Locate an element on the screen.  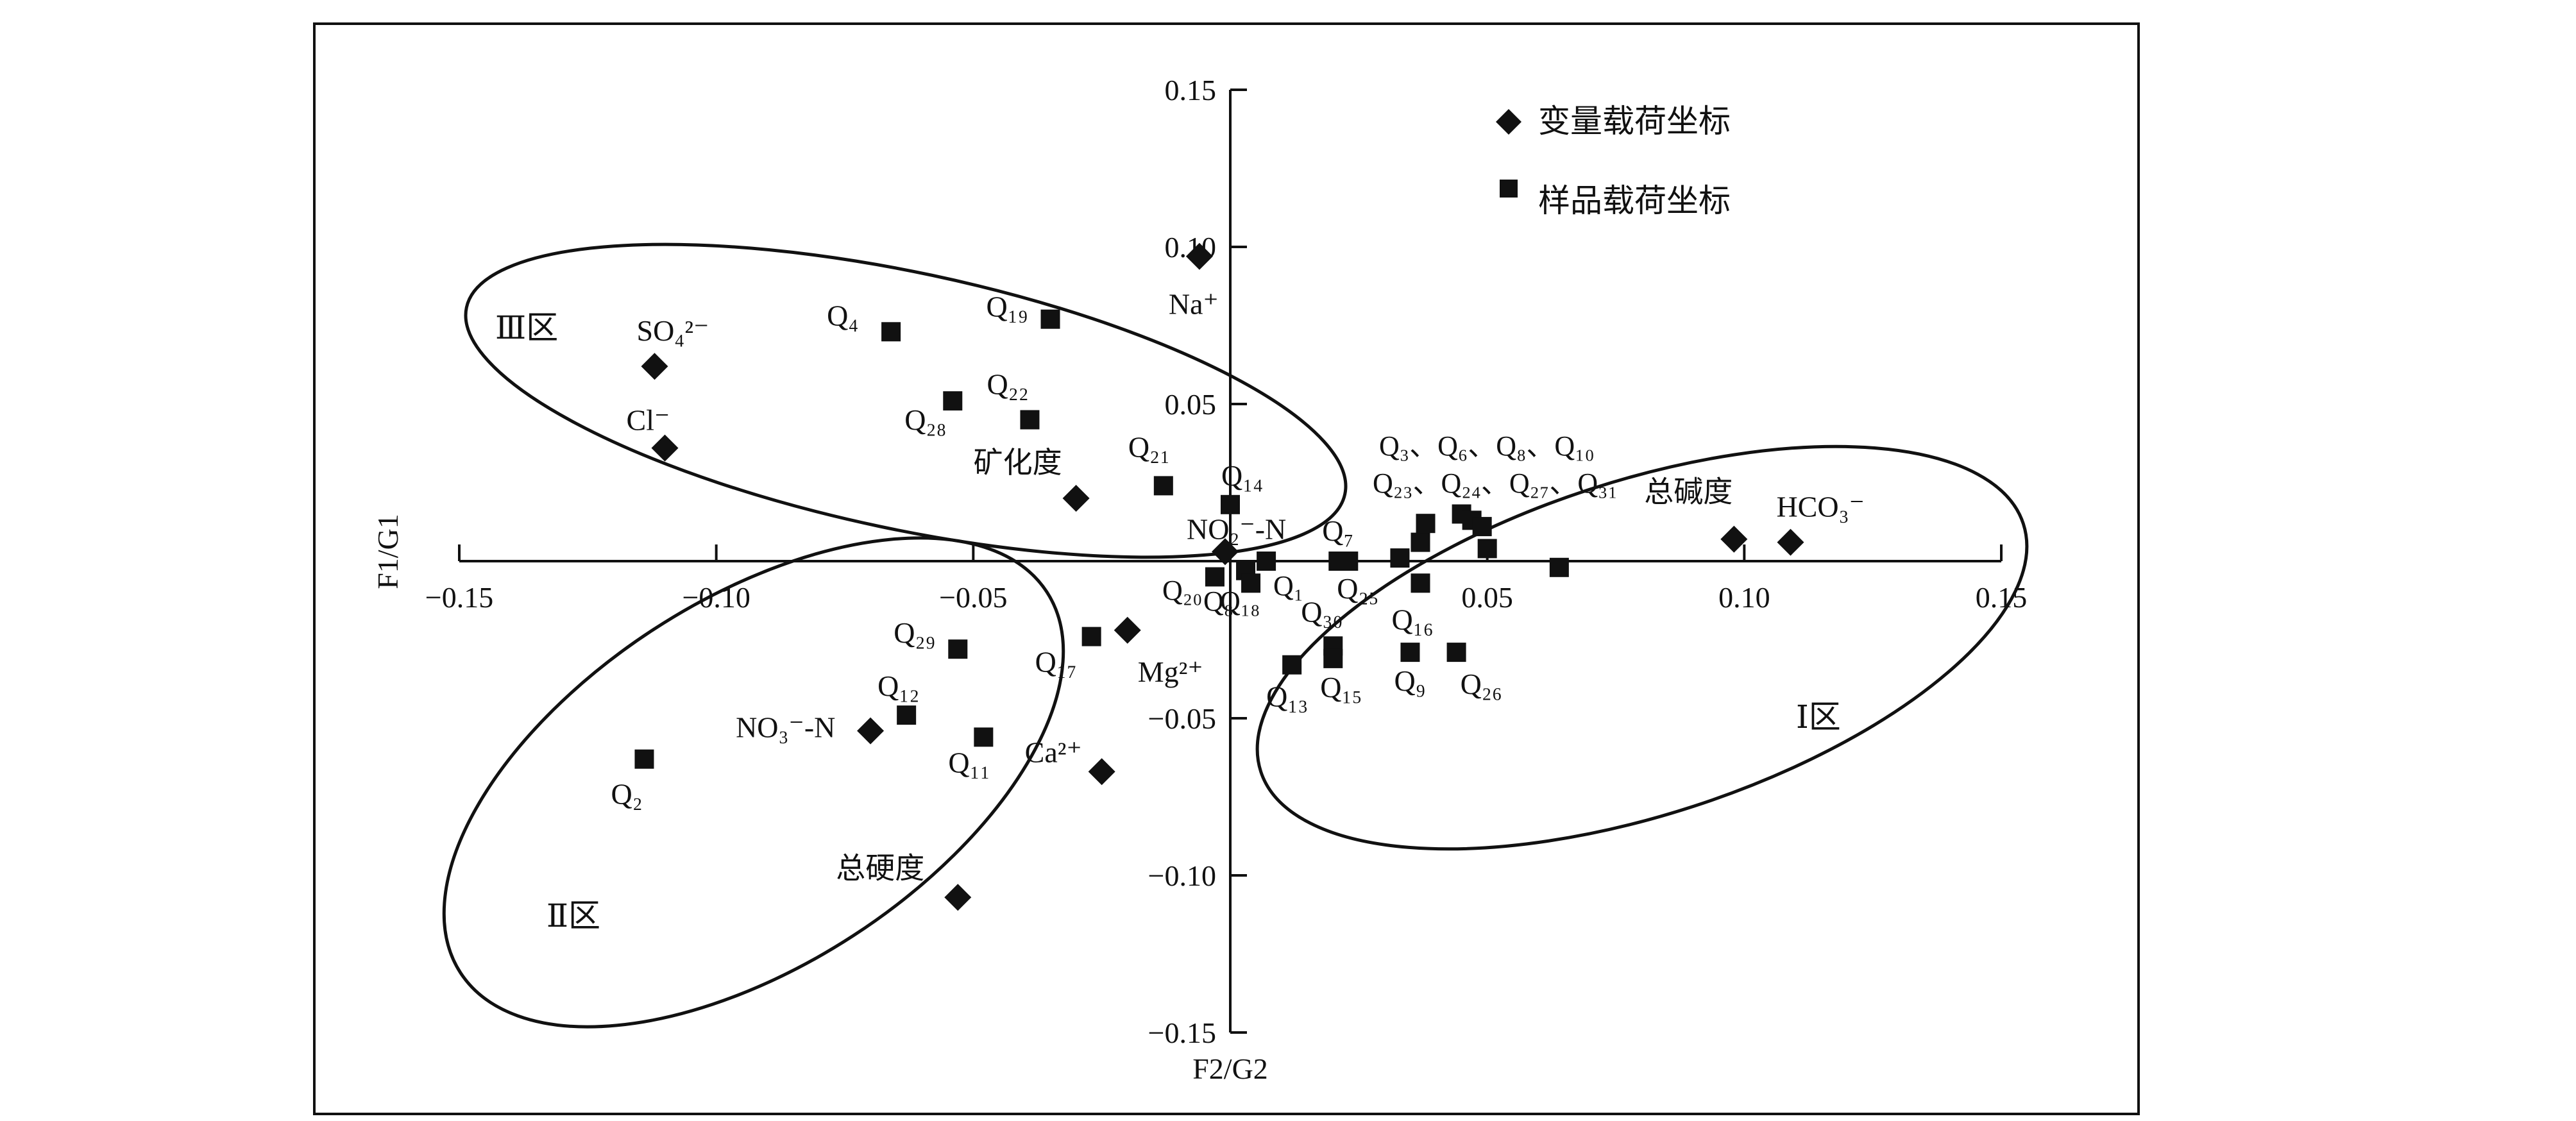
sample-label: Q₇ is located at coordinates (1337, 530).